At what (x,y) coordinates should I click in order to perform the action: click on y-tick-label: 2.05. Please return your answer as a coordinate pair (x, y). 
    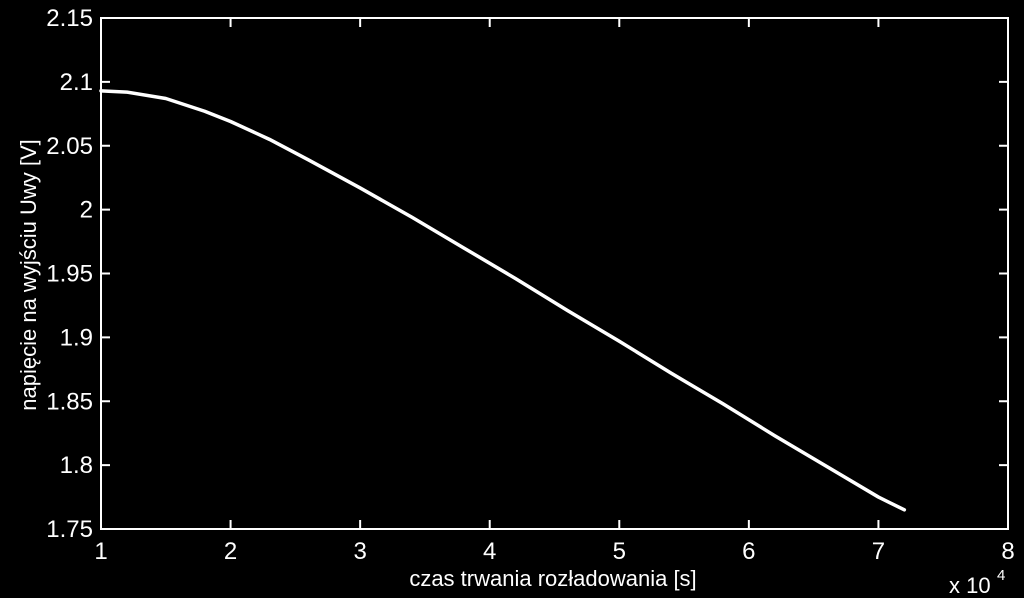
    Looking at the image, I should click on (69, 146).